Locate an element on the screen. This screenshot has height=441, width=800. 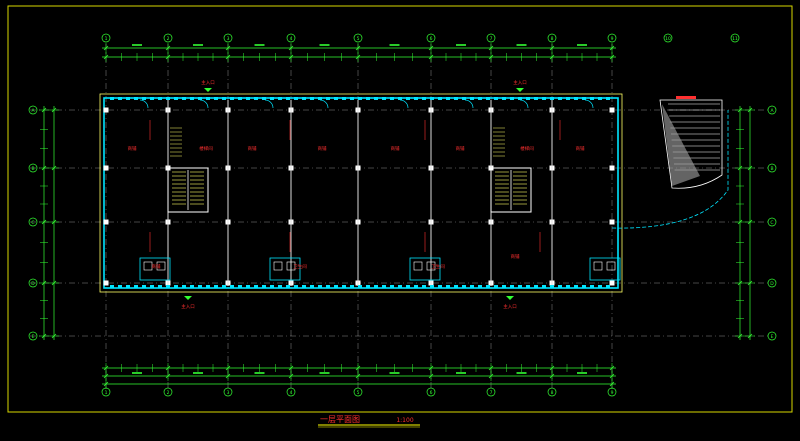
drawing-title-block: 一层平面图 1:100 is located at coordinates (369, 421).